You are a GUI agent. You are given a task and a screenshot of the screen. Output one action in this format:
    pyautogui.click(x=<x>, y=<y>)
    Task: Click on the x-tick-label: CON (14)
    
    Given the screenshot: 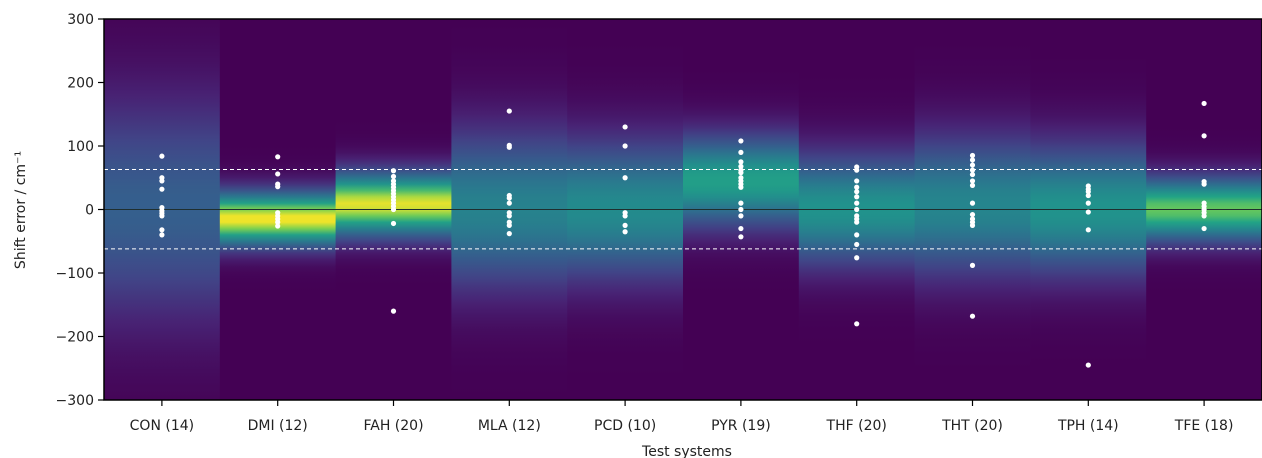 What is the action you would take?
    pyautogui.click(x=162, y=426)
    